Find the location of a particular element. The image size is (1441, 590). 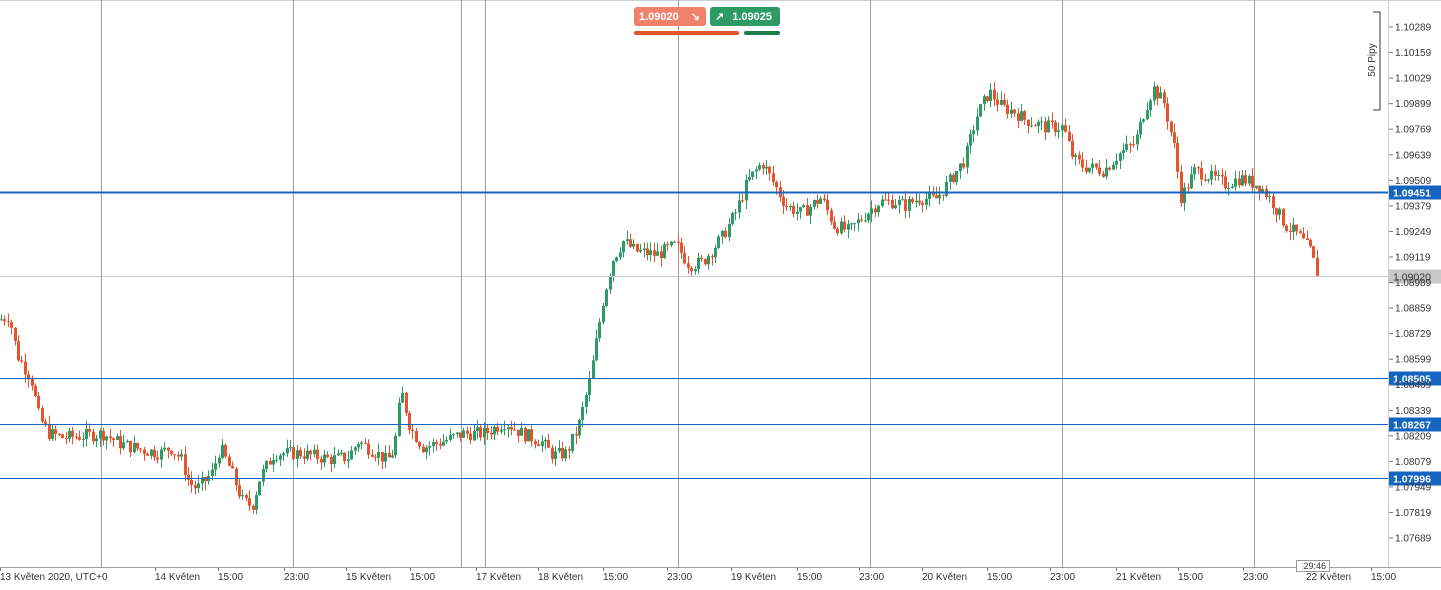

level-price-badge is located at coordinates (1415, 378).